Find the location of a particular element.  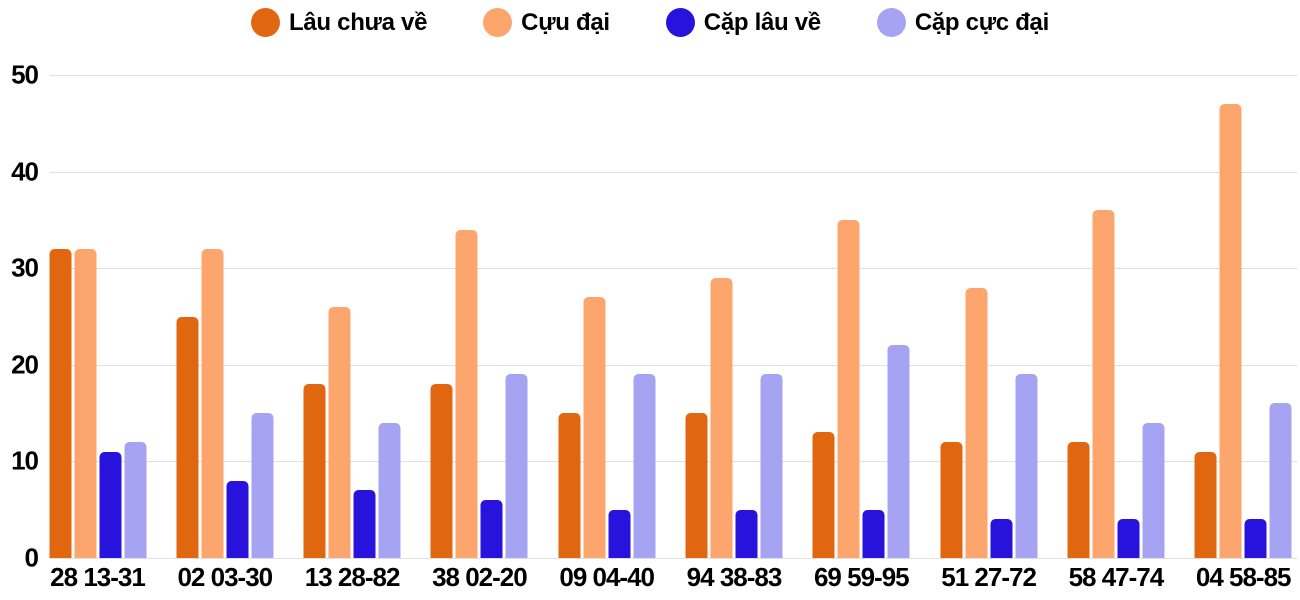

y-axis-label: 0 is located at coordinates (31, 557).